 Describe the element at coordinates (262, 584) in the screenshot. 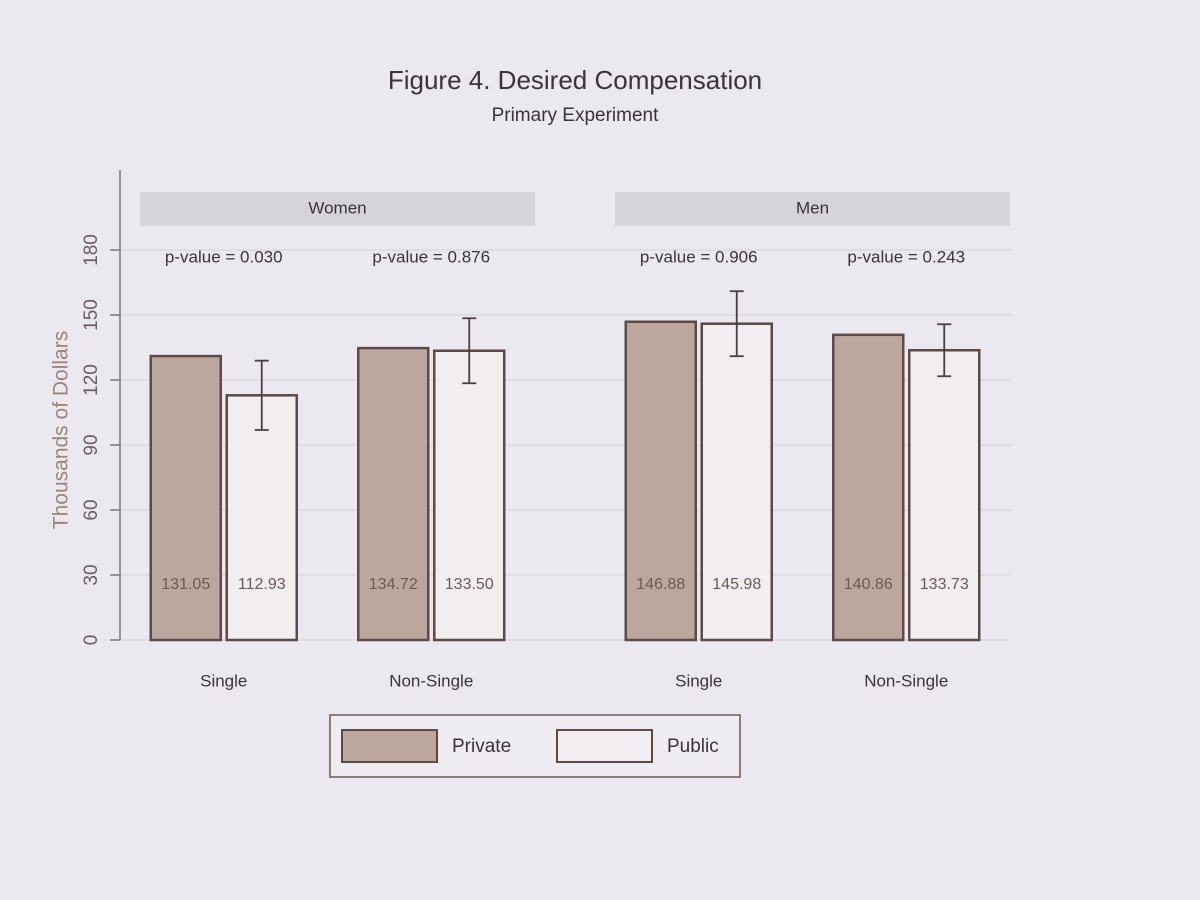

I see `value-label: 112.93` at that location.